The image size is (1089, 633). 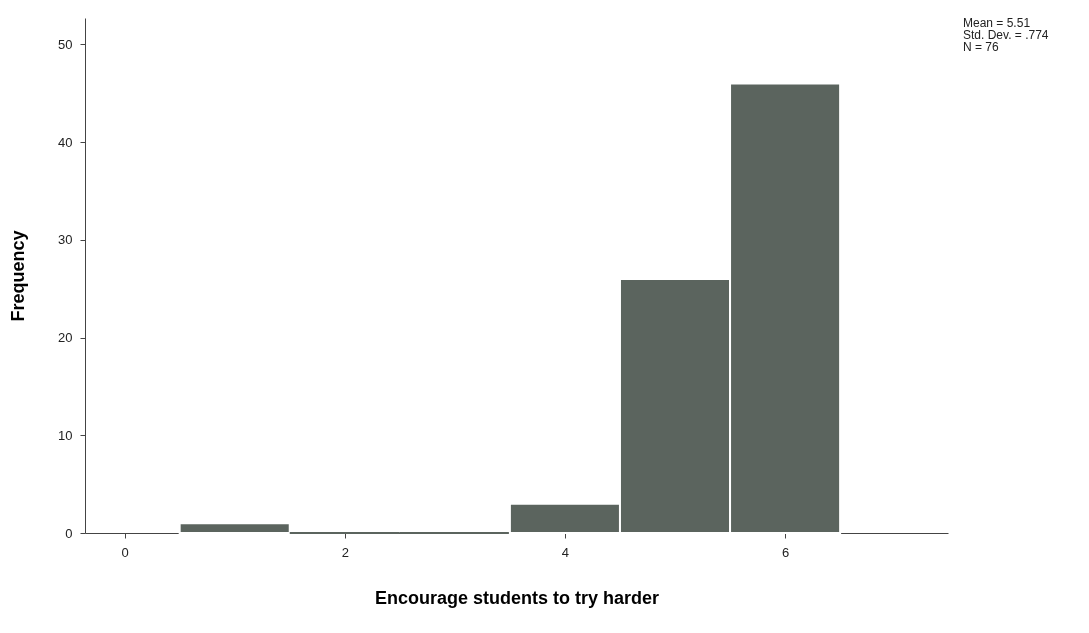 What do you see at coordinates (997, 23) in the screenshot?
I see `text: Mean = 5.51` at bounding box center [997, 23].